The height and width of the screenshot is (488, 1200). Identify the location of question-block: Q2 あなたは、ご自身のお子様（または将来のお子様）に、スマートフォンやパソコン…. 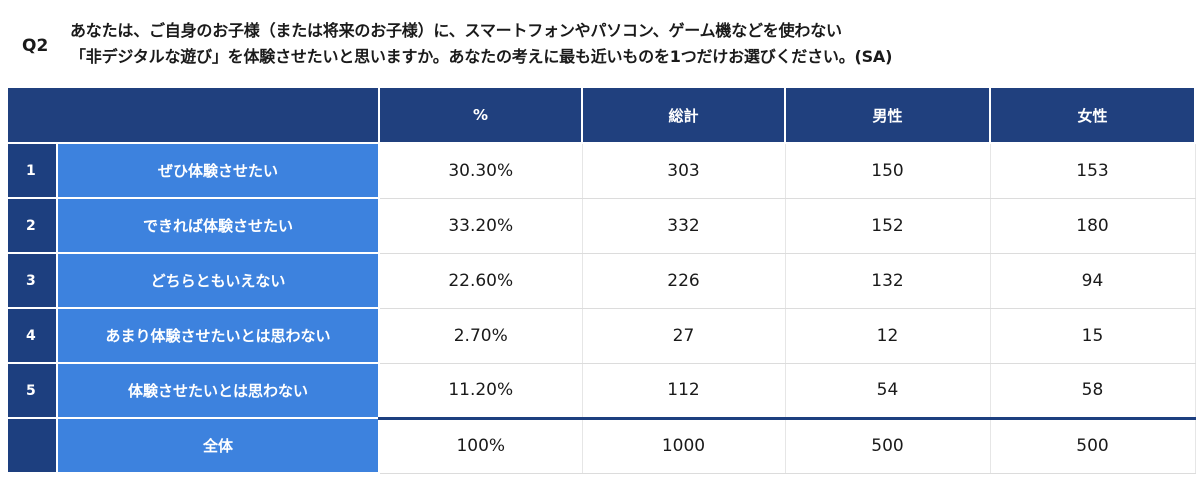
(600, 47).